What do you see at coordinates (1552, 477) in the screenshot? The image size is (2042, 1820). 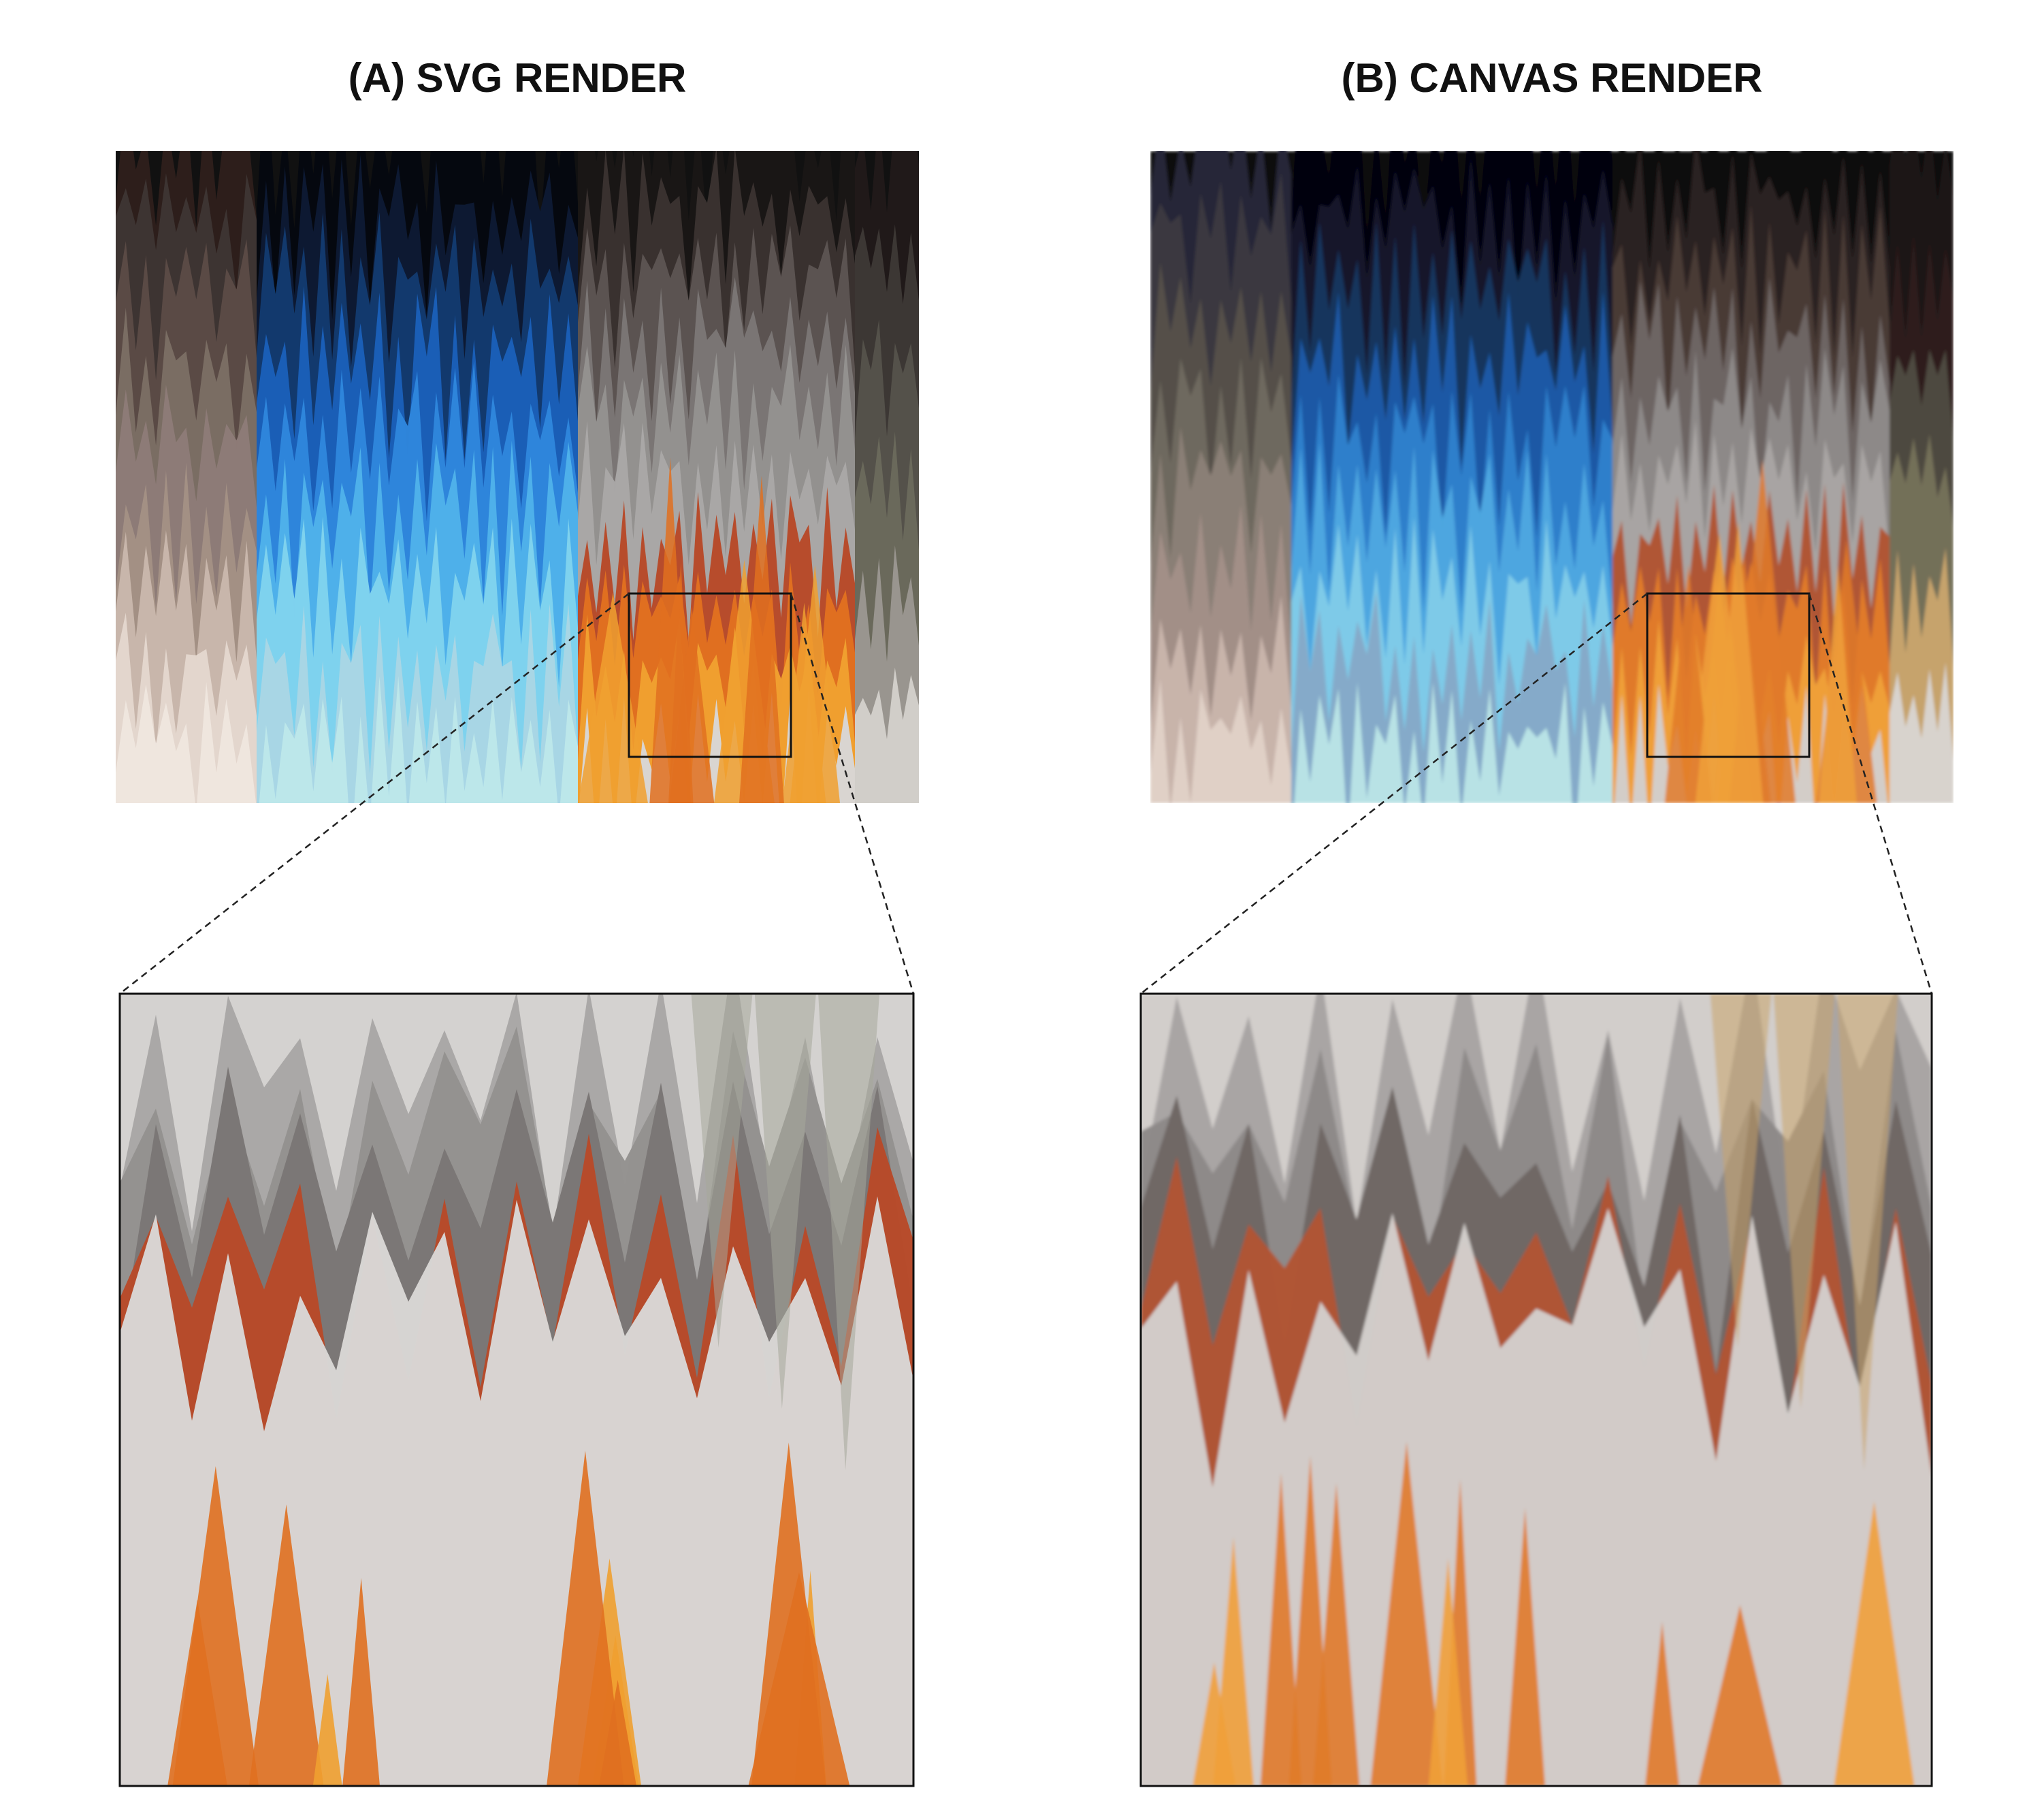 I see `canvas-render-thumbnail` at bounding box center [1552, 477].